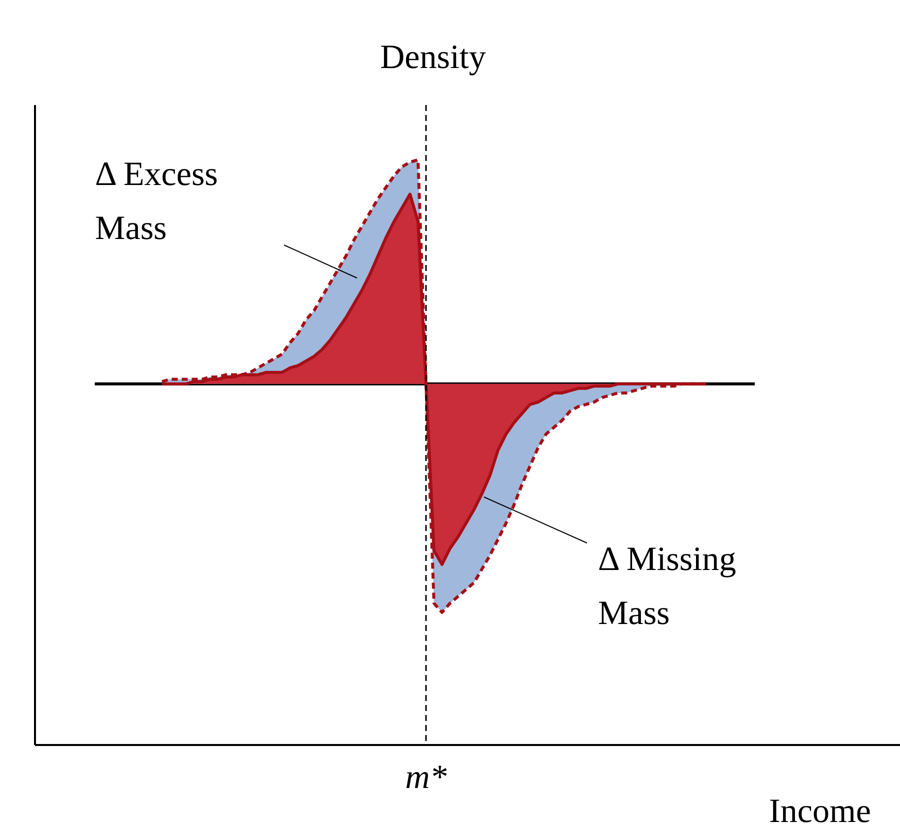 This screenshot has height=827, width=900. I want to click on annotation: Δ Excess Mass, so click(156, 201).